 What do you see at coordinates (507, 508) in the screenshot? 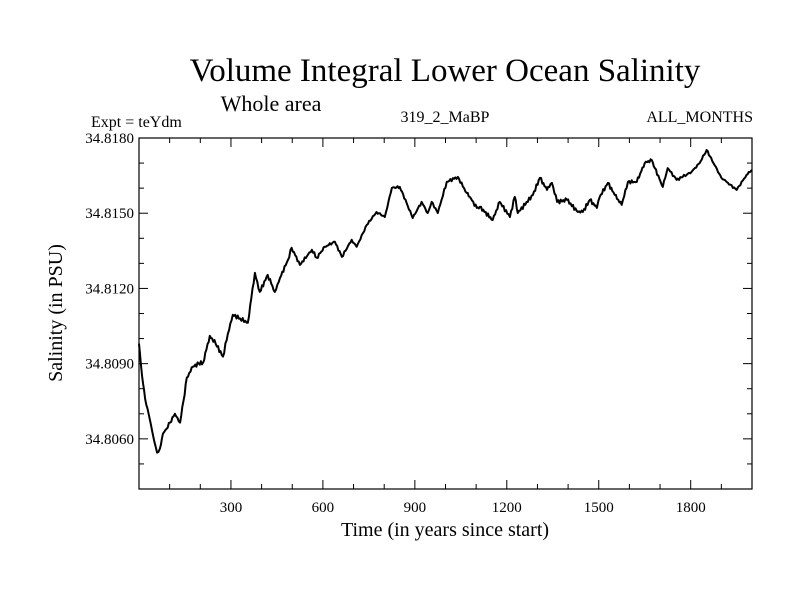
I see `x-tick-label: 1200` at bounding box center [507, 508].